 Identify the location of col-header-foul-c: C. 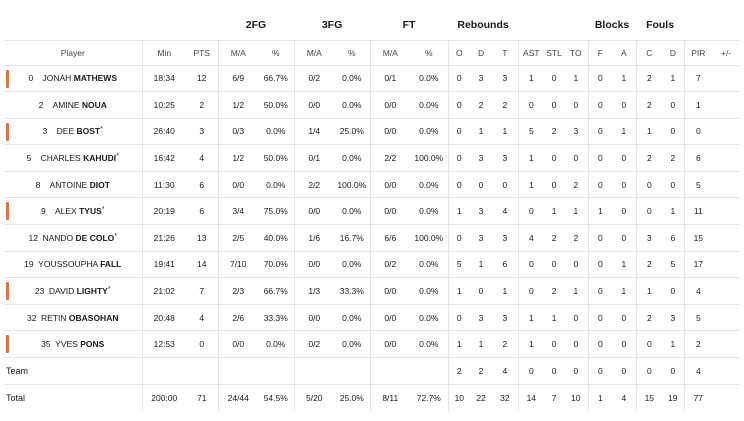
(649, 52).